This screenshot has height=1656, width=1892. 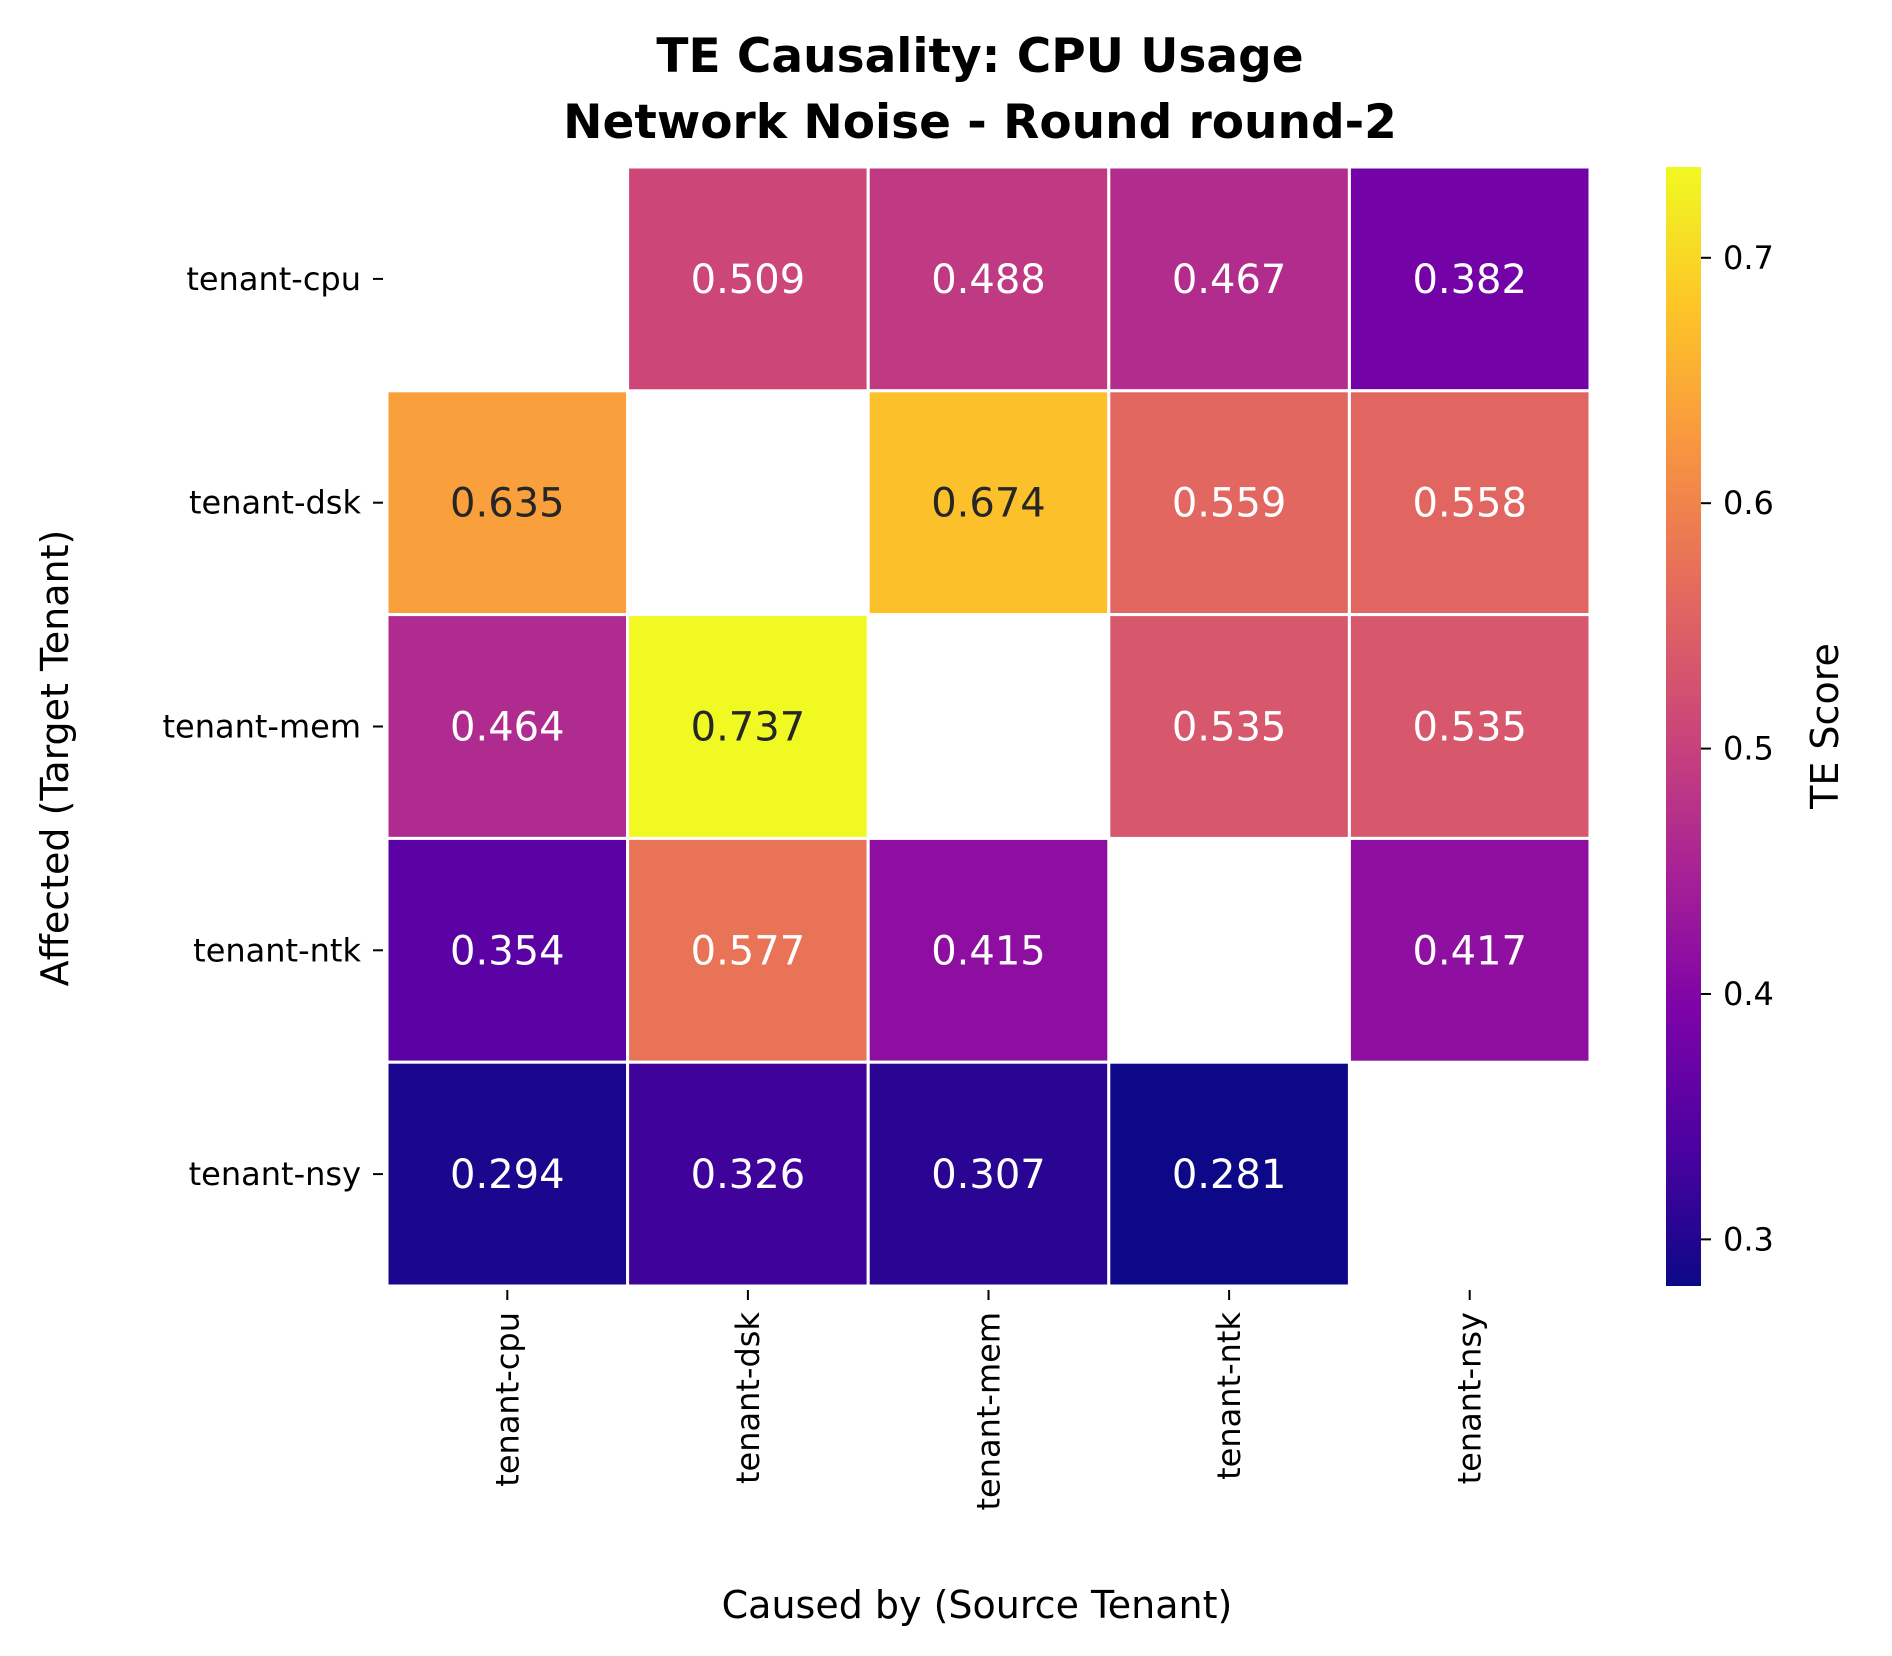 I want to click on colorbar-tick-label: 0.5, so click(x=1748, y=749).